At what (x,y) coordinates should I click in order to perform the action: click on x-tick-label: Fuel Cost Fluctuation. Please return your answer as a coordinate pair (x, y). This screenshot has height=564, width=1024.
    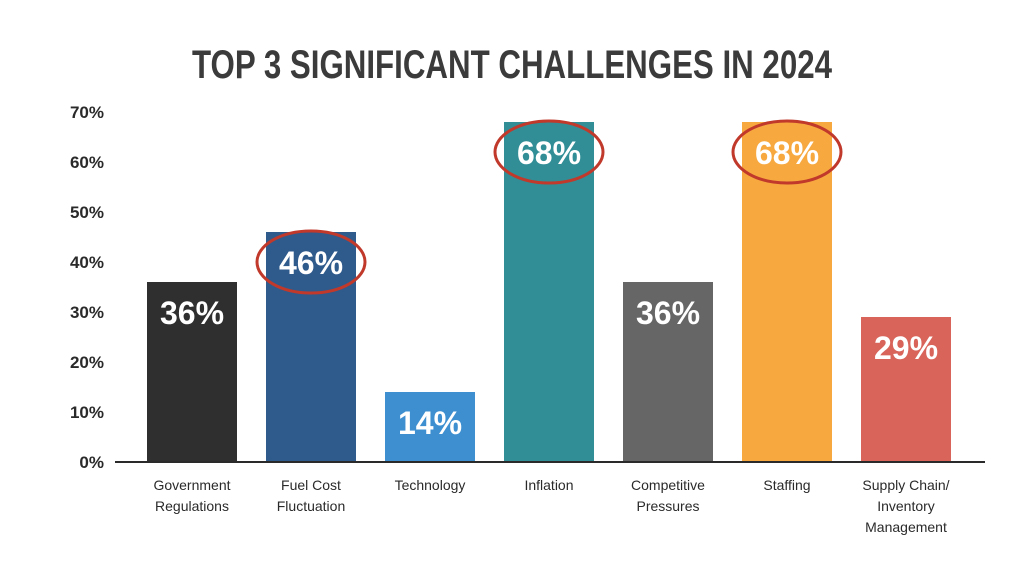
    Looking at the image, I should click on (311, 495).